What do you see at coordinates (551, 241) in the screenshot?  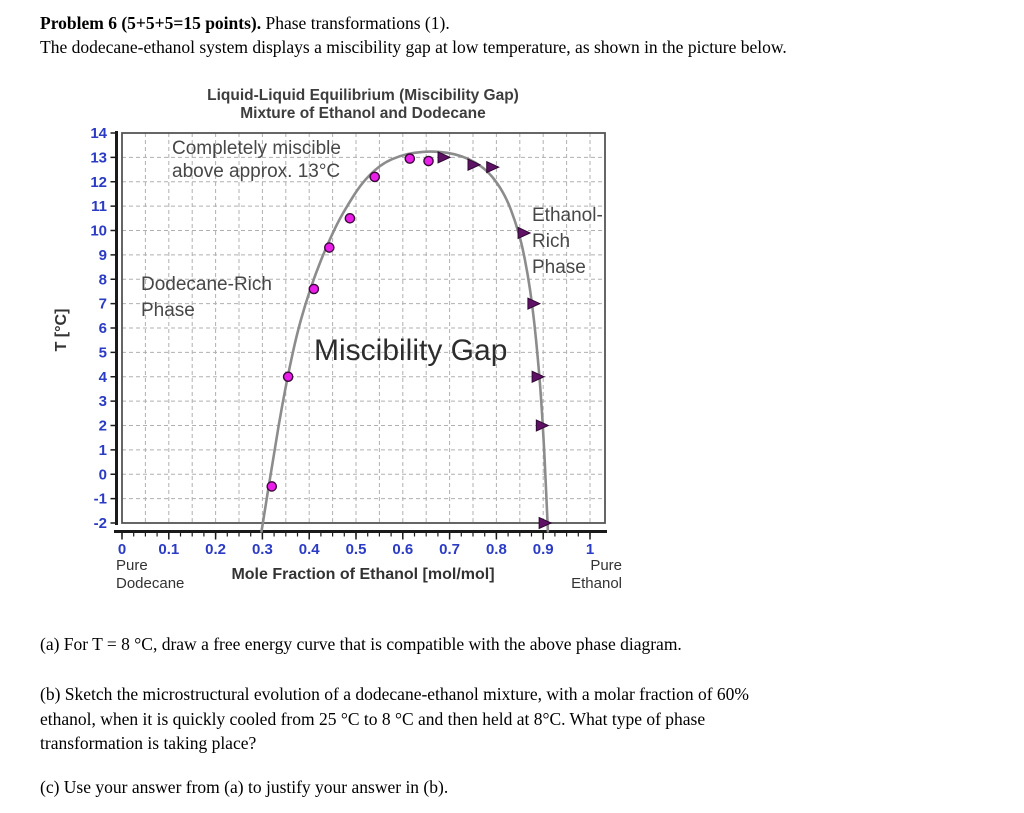 I see `ethanol-rich-line2: Rich` at bounding box center [551, 241].